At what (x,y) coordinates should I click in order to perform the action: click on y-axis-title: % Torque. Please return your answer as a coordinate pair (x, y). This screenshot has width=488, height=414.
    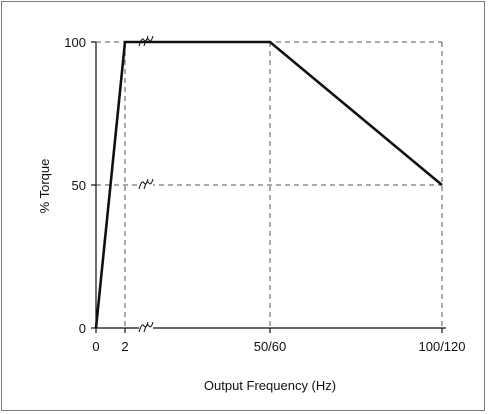
    Looking at the image, I should click on (44, 186).